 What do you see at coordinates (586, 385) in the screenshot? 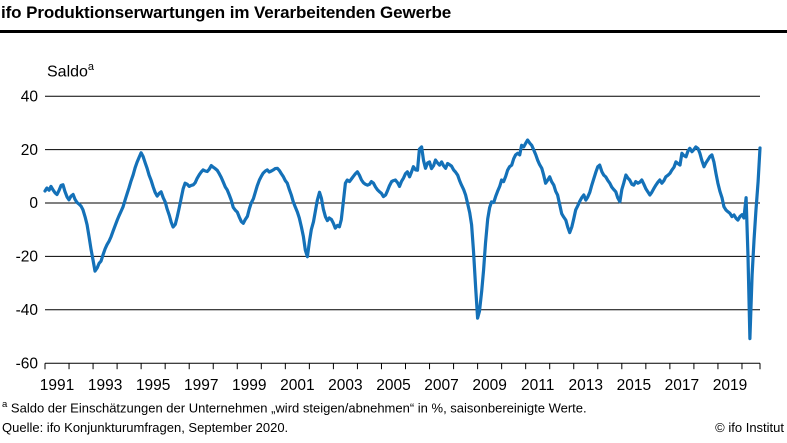
I see `x-tick-label: 2013` at bounding box center [586, 385].